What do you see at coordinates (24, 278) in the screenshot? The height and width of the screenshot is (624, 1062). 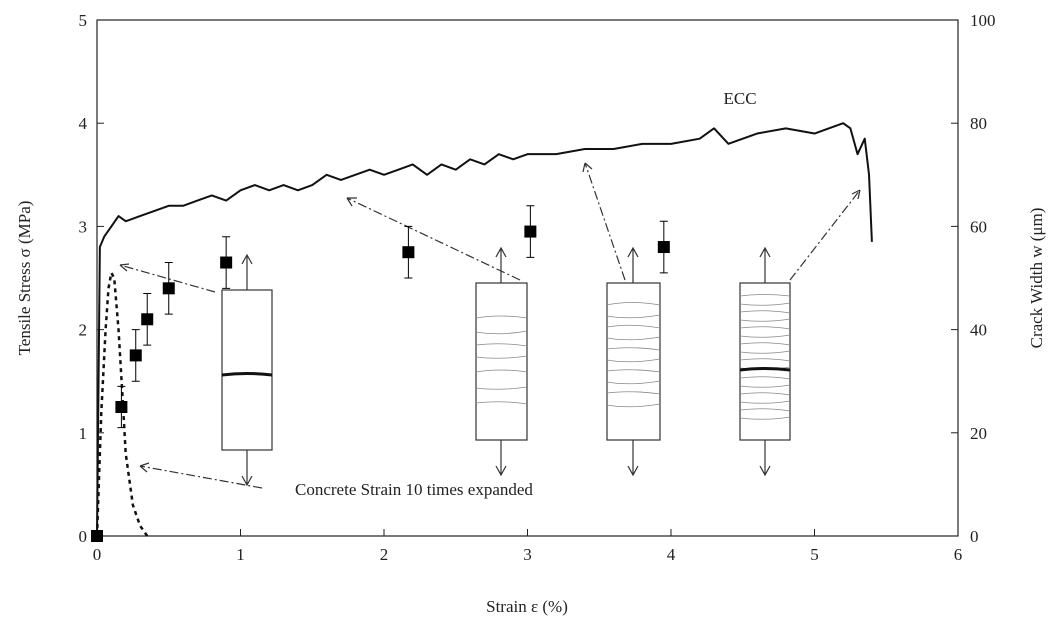 I see `y-axis-label: Tensile Stress σ (MPa)` at bounding box center [24, 278].